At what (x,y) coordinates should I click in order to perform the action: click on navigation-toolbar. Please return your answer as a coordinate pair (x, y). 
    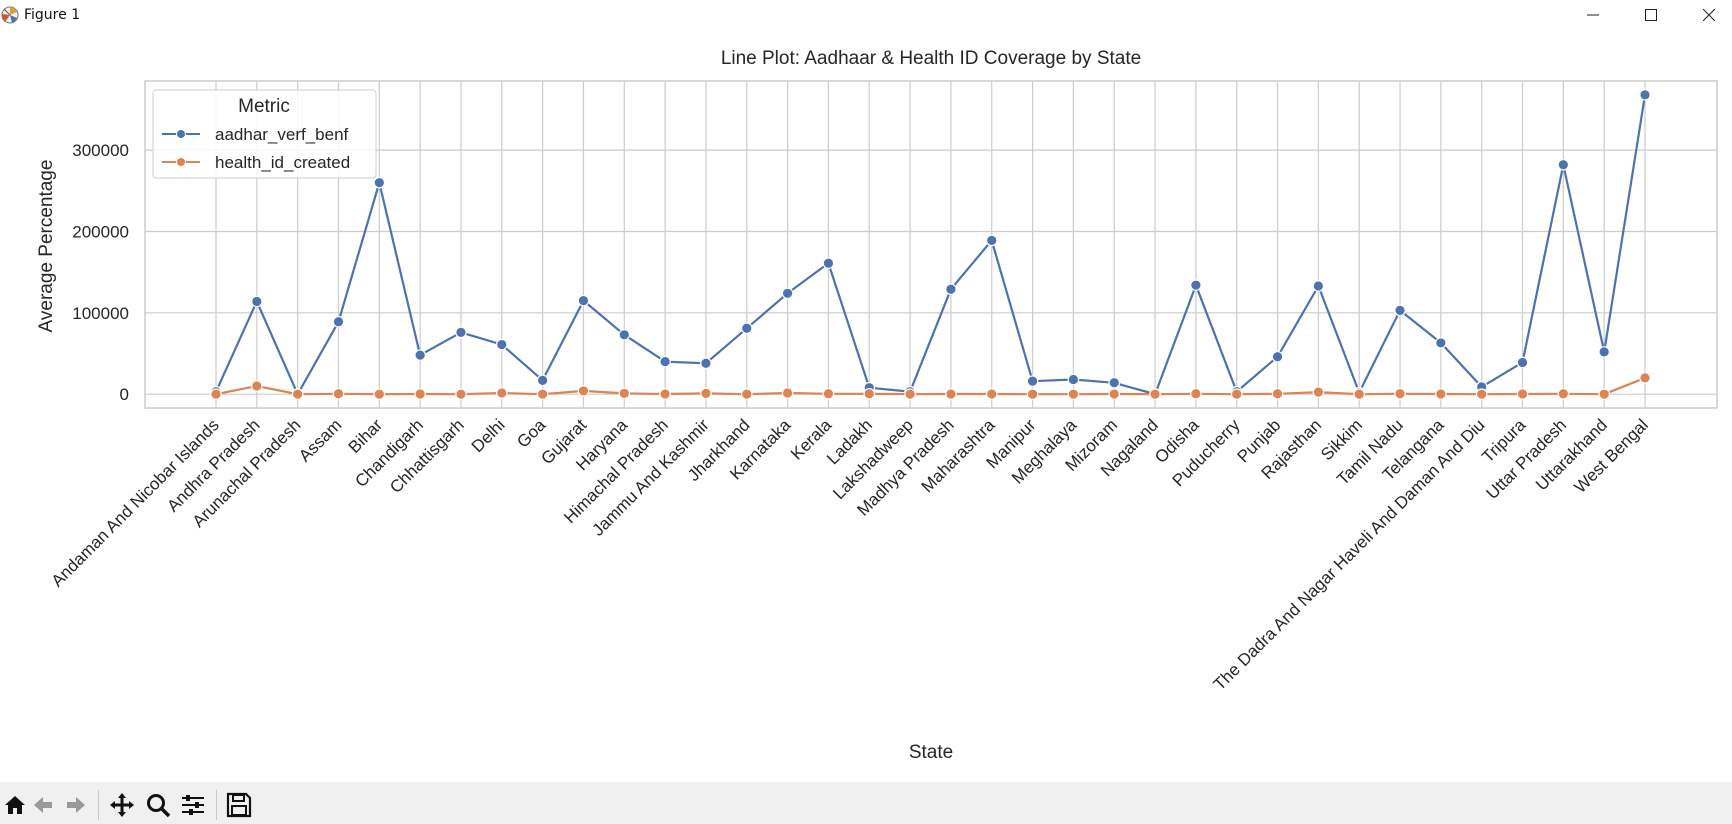
    Looking at the image, I should click on (866, 803).